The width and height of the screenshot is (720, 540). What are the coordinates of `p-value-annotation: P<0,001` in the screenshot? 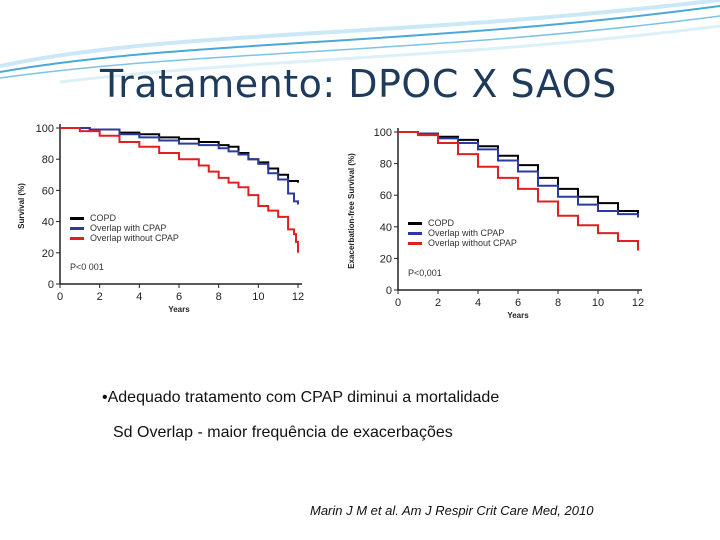 It's located at (425, 273).